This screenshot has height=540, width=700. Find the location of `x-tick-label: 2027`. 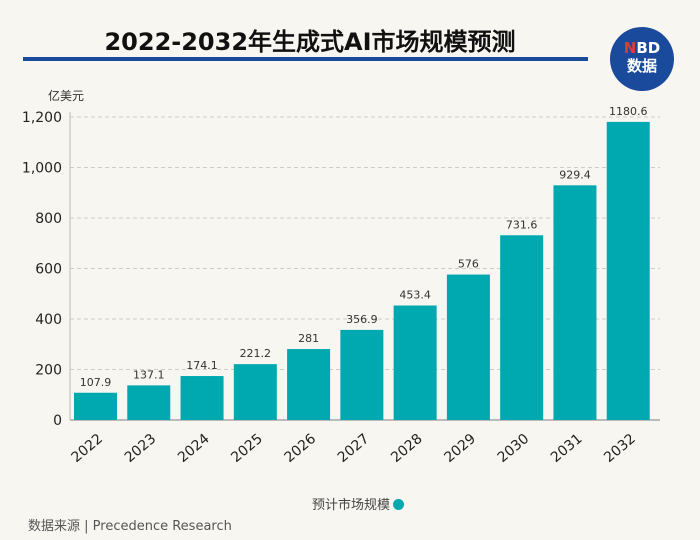

x-tick-label: 2027 is located at coordinates (354, 448).